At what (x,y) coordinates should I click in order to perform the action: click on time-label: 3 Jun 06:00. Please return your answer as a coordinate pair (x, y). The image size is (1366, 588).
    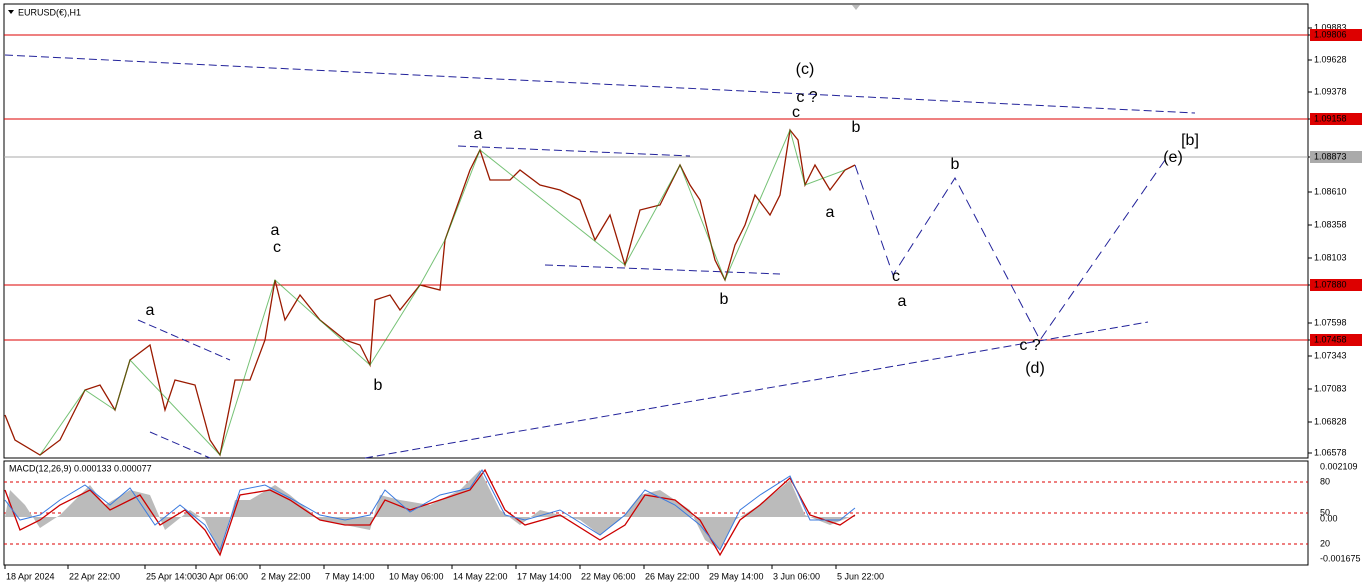
    Looking at the image, I should click on (796, 576).